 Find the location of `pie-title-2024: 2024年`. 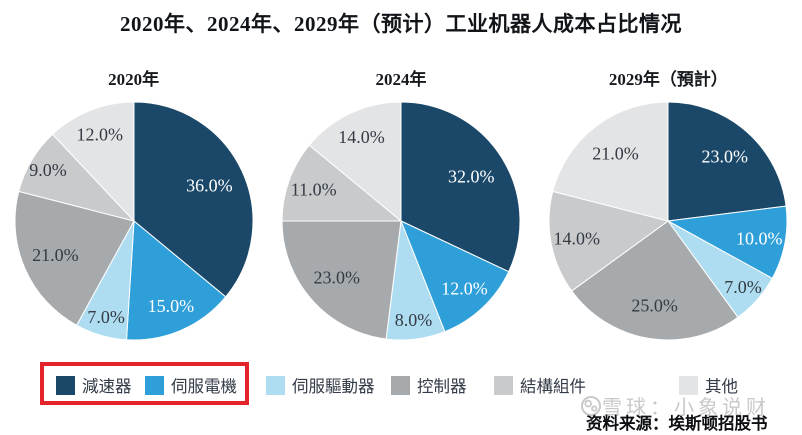

pie-title-2024: 2024年 is located at coordinates (401, 79).